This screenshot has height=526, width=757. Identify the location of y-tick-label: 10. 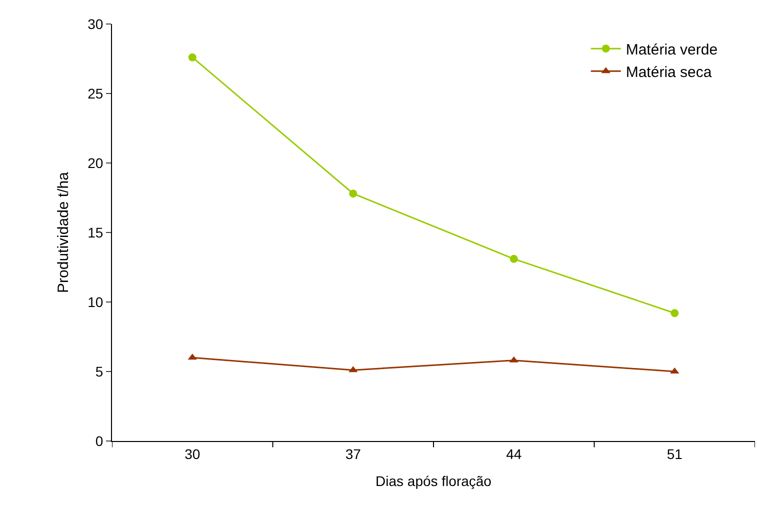
(96, 302).